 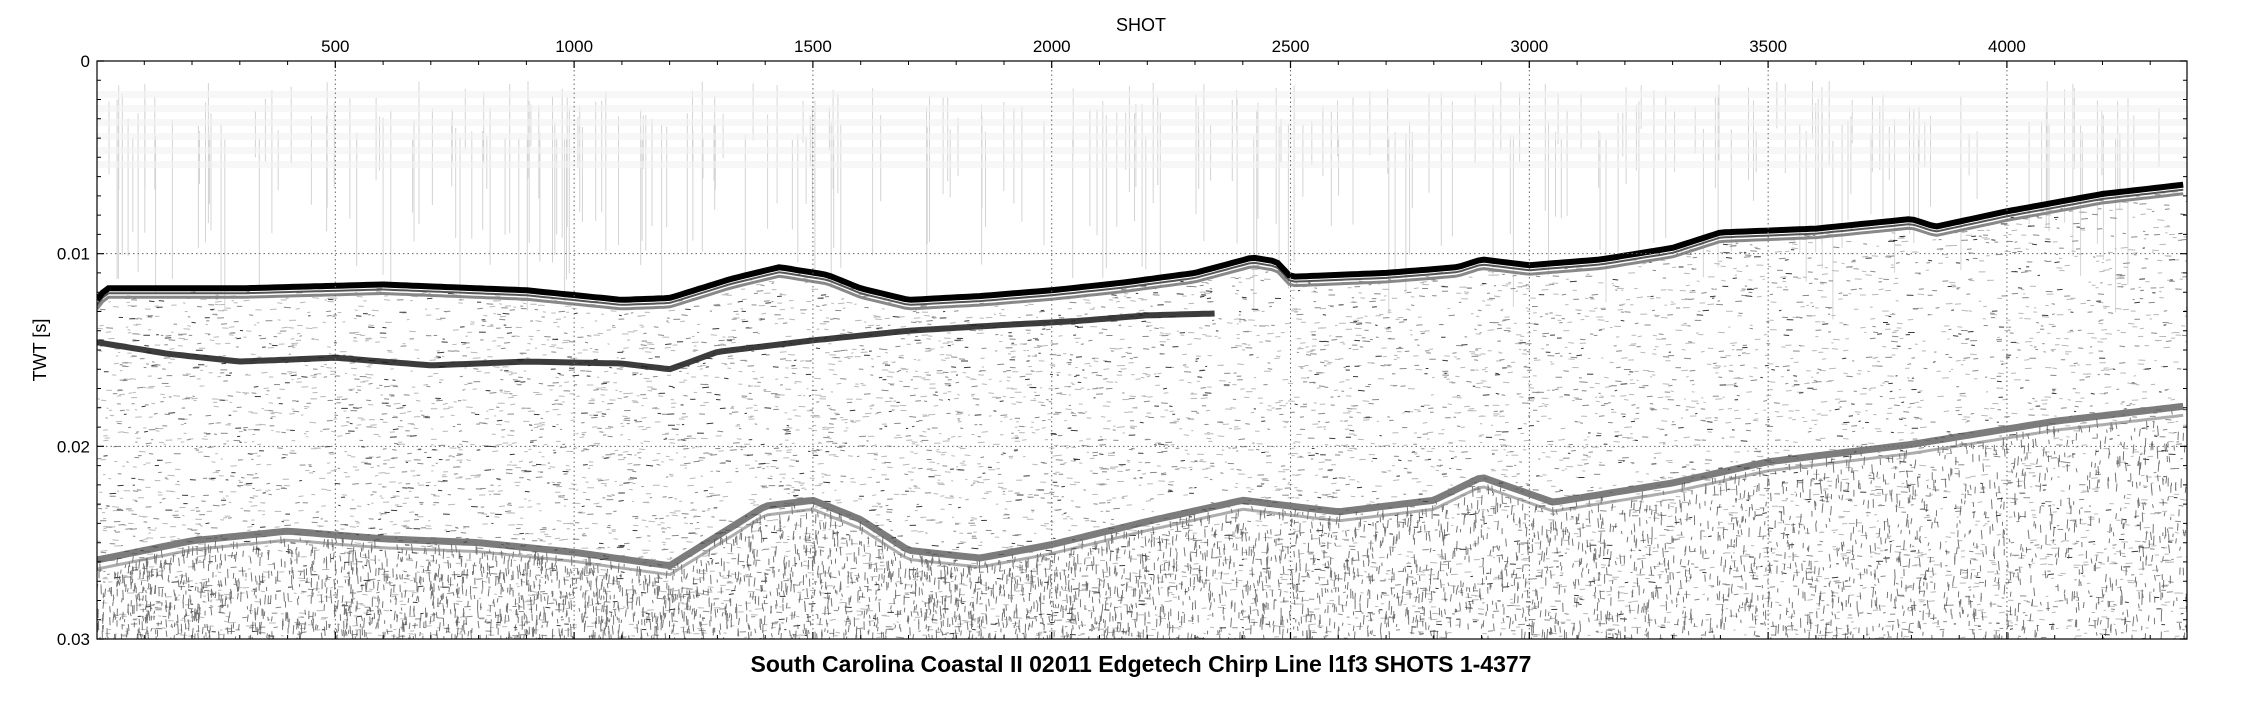 What do you see at coordinates (813, 46) in the screenshot?
I see `x-tick-label: 1500` at bounding box center [813, 46].